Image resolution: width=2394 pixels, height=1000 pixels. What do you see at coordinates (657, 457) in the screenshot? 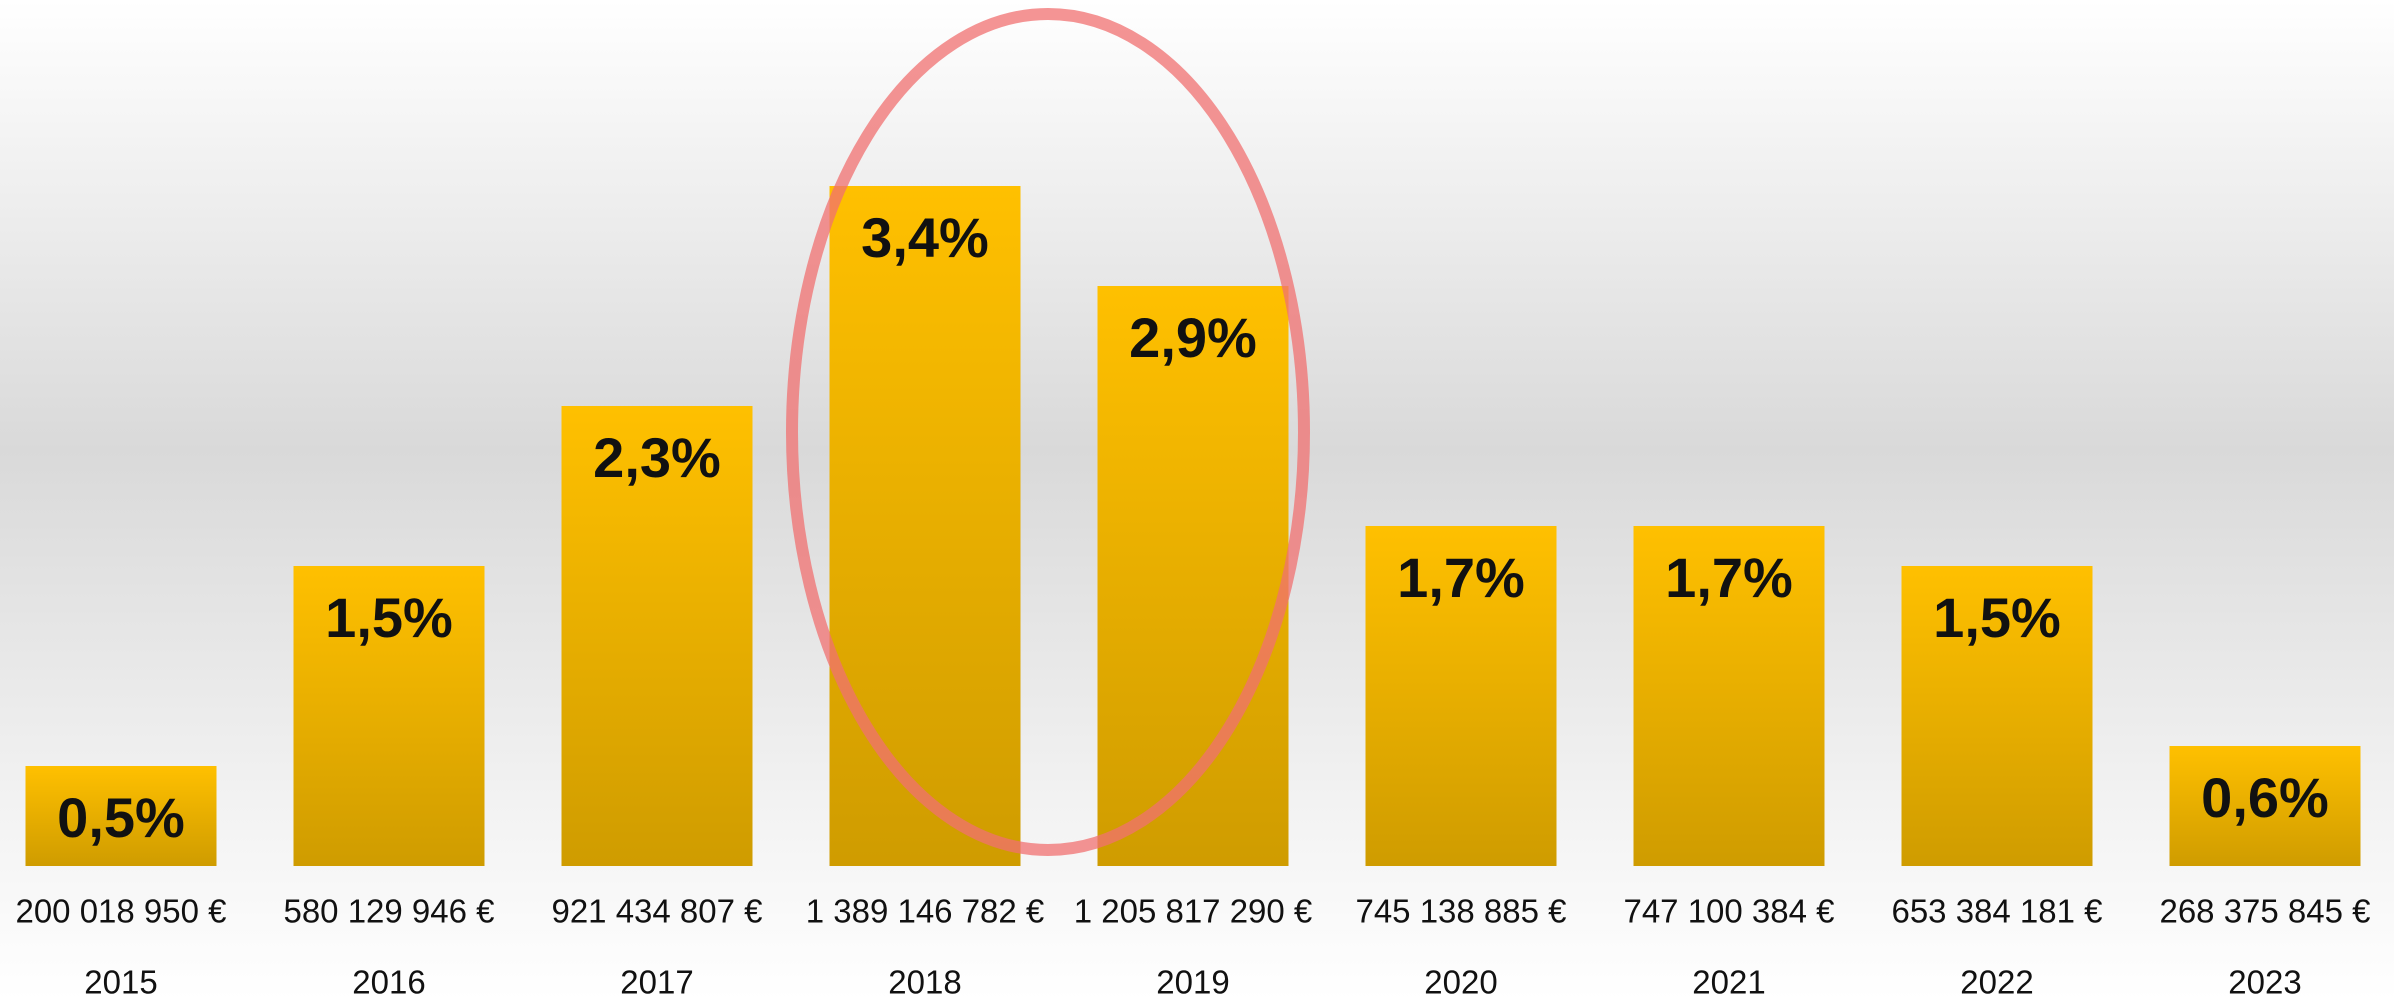
I see `value-label: 2,3%` at bounding box center [657, 457].